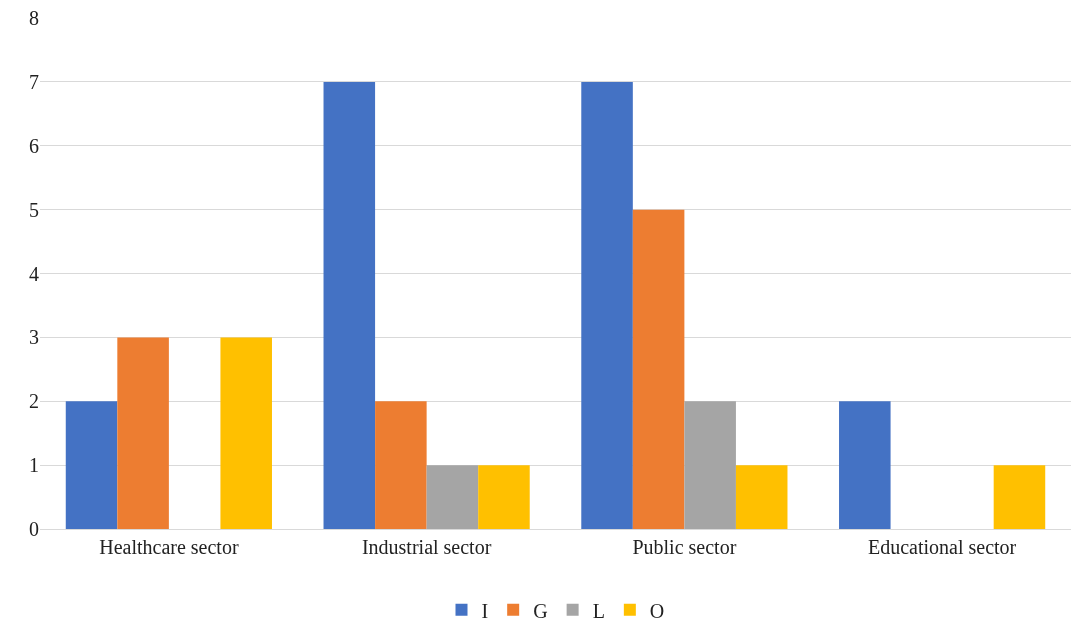 The height and width of the screenshot is (639, 1076). I want to click on legend-label: O, so click(657, 610).